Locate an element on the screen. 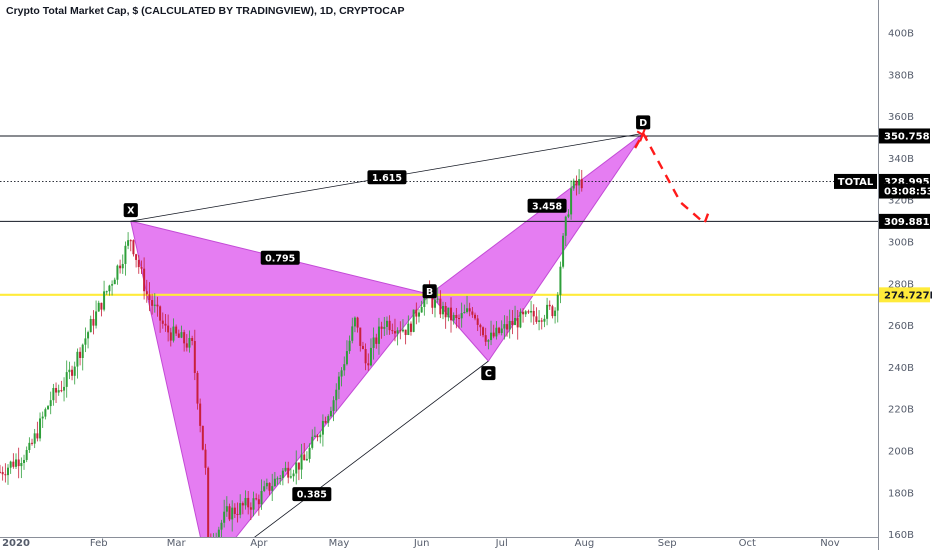 The width and height of the screenshot is (932, 550). time-axis-bg is located at coordinates (439, 544).